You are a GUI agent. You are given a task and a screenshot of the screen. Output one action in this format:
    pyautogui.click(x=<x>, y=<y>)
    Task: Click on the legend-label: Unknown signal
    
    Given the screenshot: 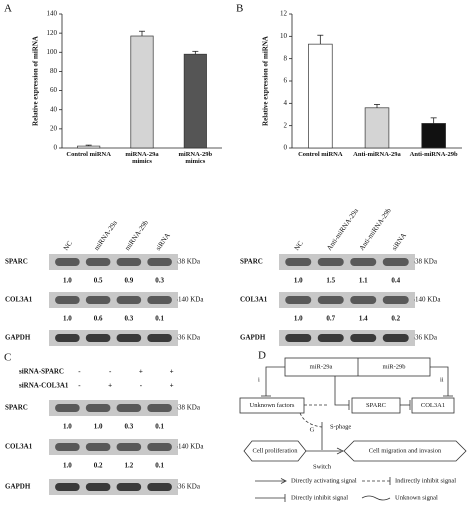 What is the action you would take?
    pyautogui.click(x=416, y=497)
    